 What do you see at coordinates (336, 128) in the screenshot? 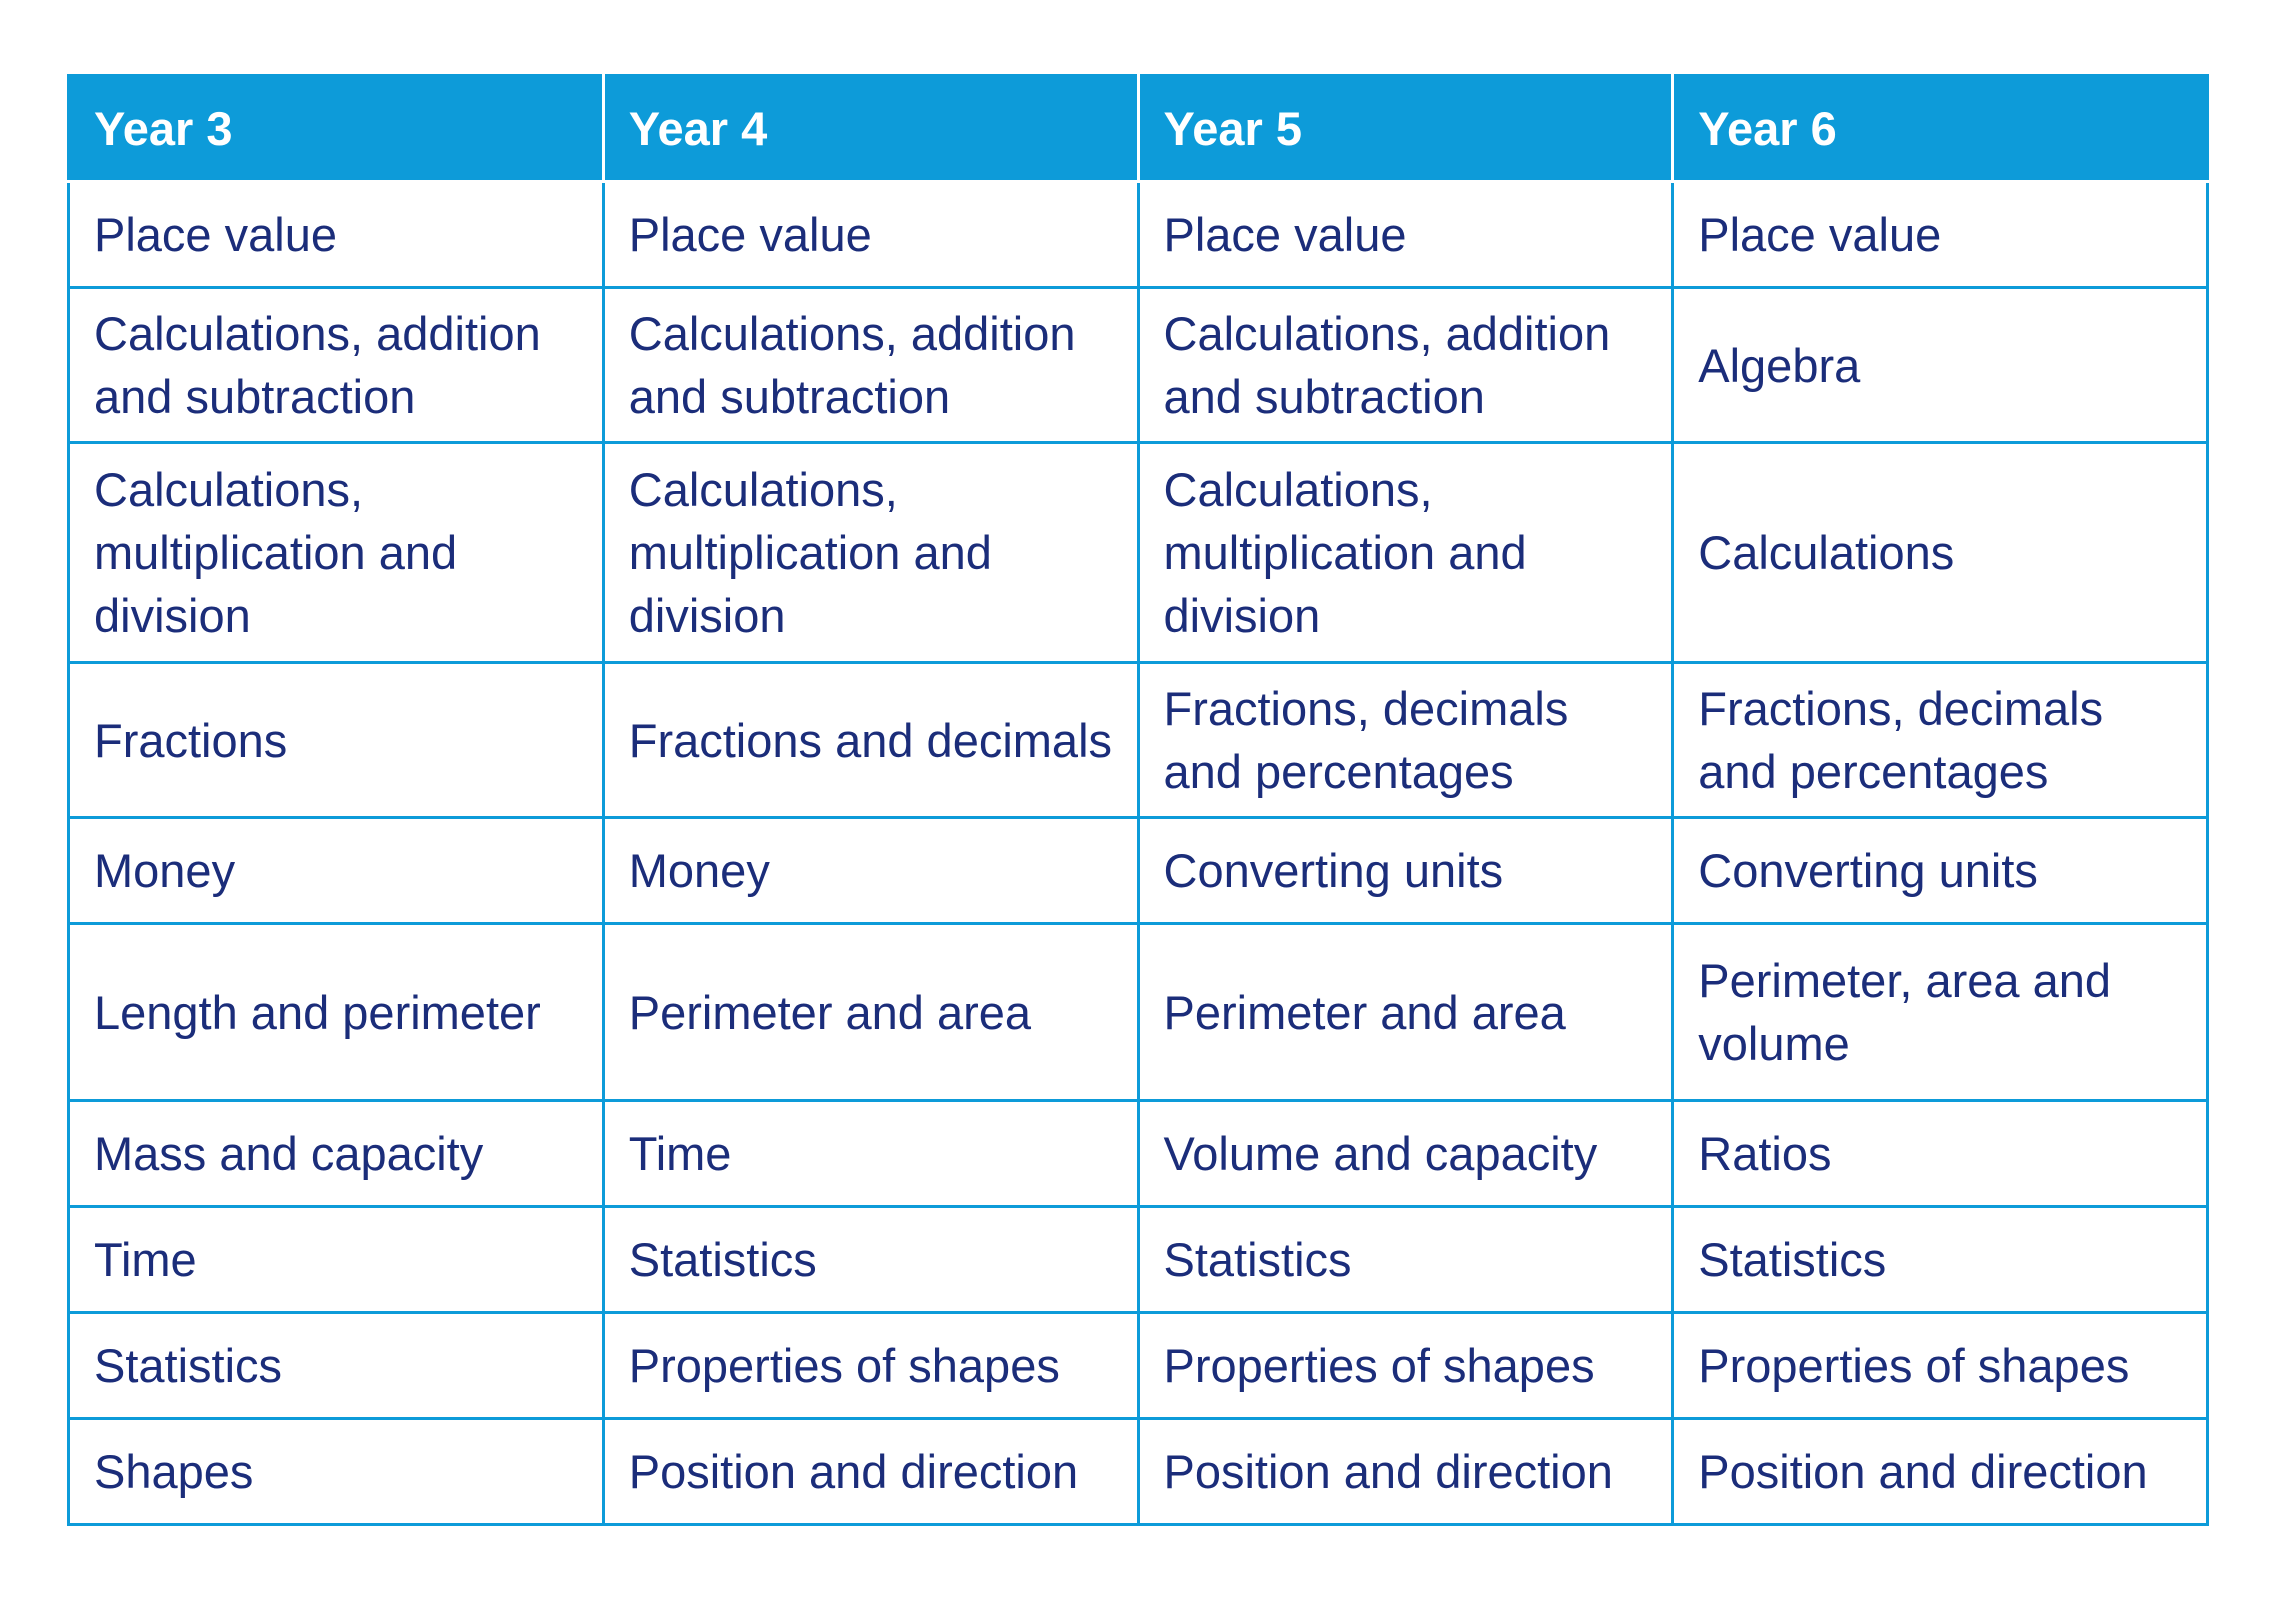
I see `header-year-3: Year 3` at bounding box center [336, 128].